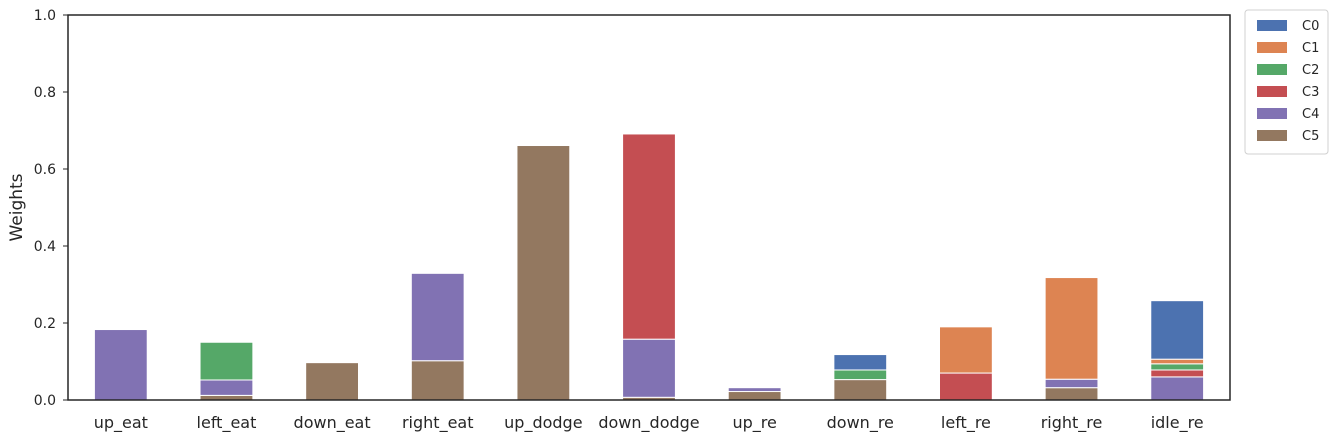  I want to click on legend-swatch-c0, so click(1272, 25).